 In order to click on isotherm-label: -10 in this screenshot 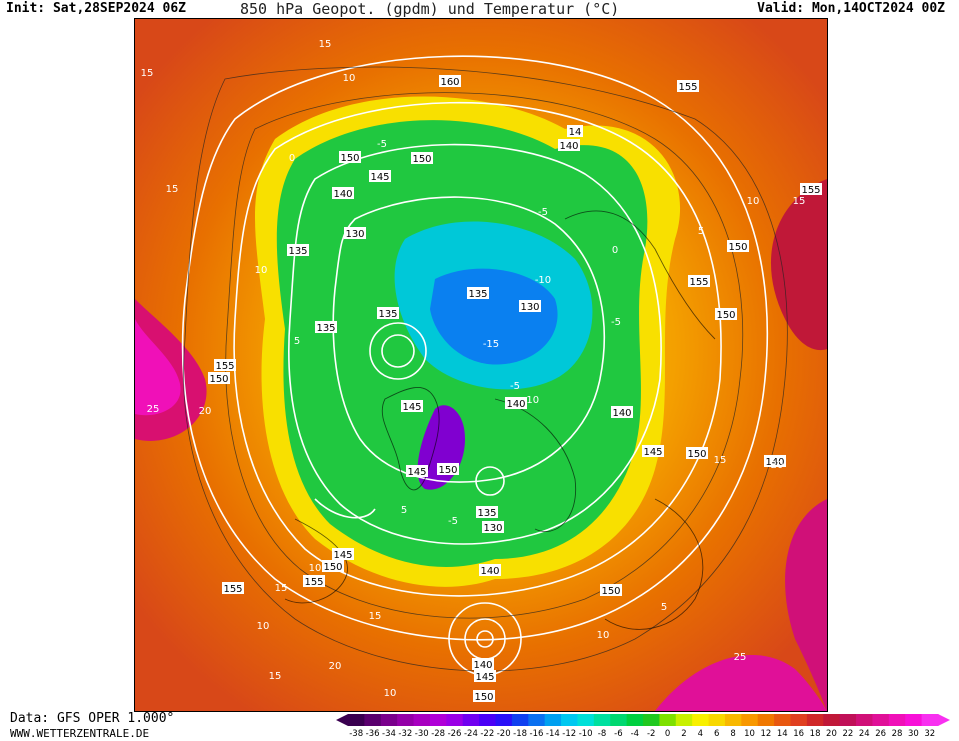, I will do `click(531, 400)`.